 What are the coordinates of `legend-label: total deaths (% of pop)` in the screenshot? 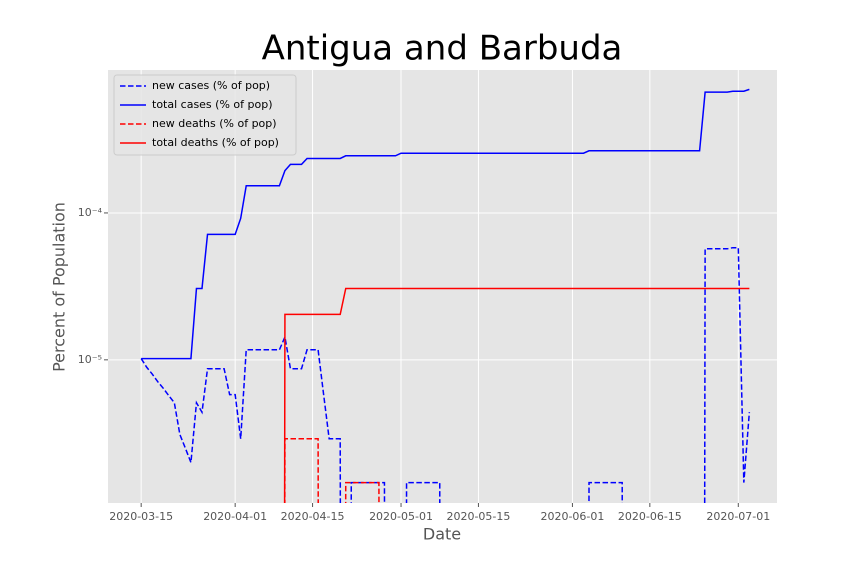 It's located at (215, 142).